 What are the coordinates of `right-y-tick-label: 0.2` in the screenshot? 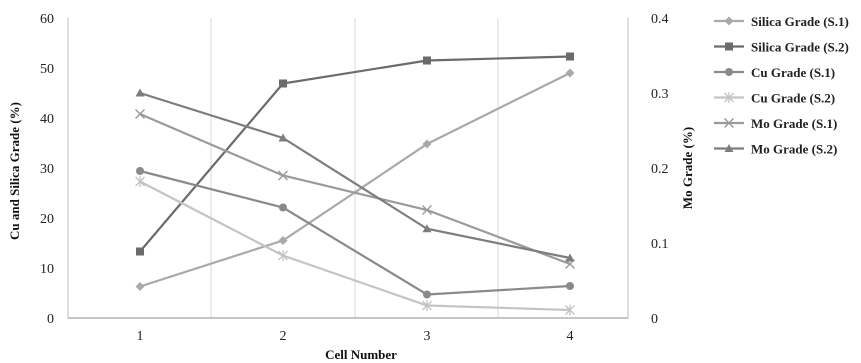 It's located at (660, 169).